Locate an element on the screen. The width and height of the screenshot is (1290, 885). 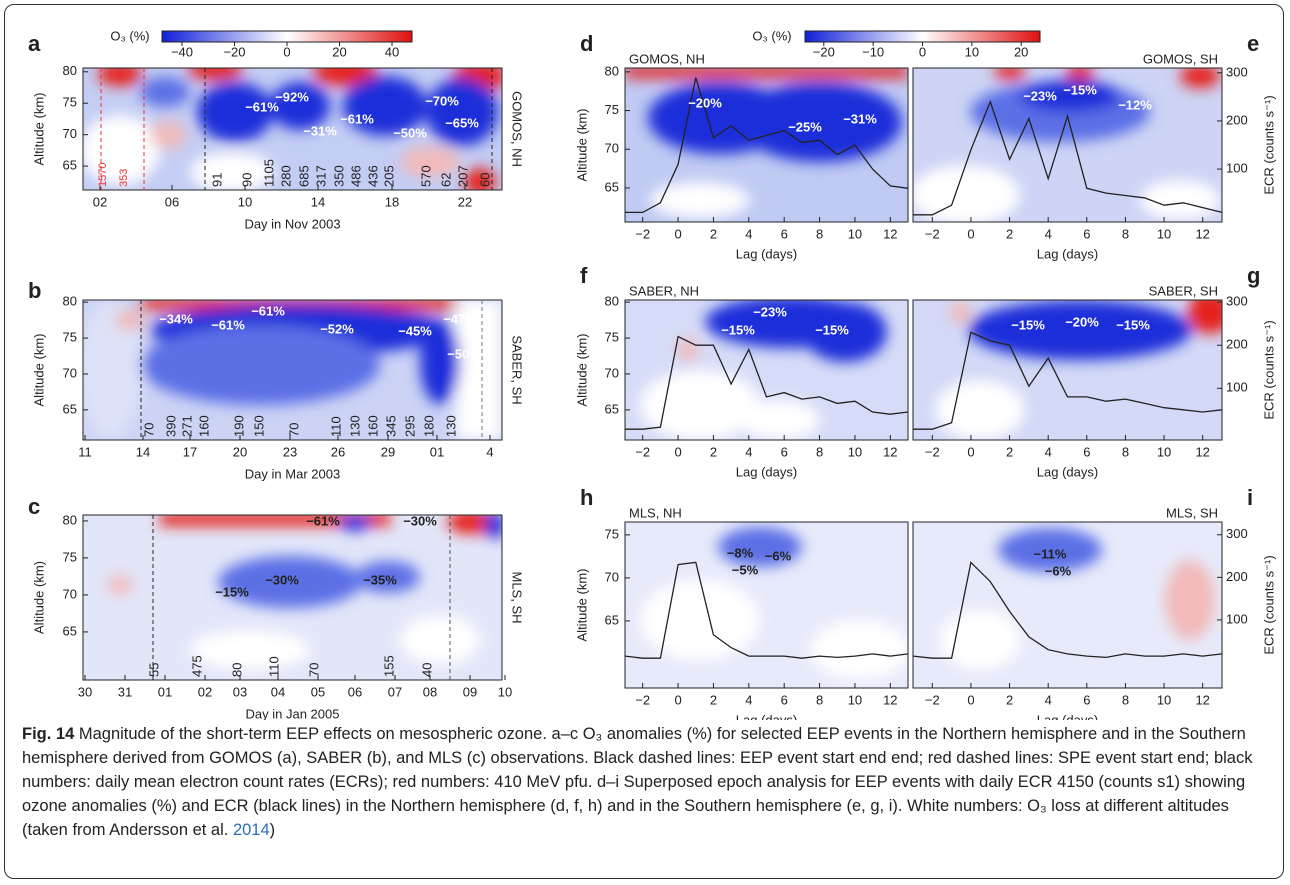
field-blobs is located at coordinates (763, 370).